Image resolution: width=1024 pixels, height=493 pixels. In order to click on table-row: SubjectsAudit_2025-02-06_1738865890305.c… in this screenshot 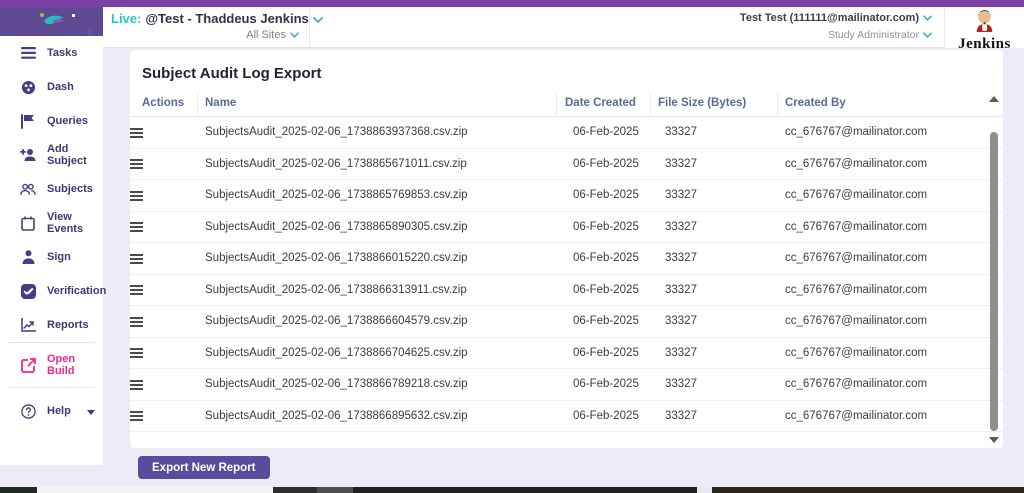, I will do `click(566, 227)`.